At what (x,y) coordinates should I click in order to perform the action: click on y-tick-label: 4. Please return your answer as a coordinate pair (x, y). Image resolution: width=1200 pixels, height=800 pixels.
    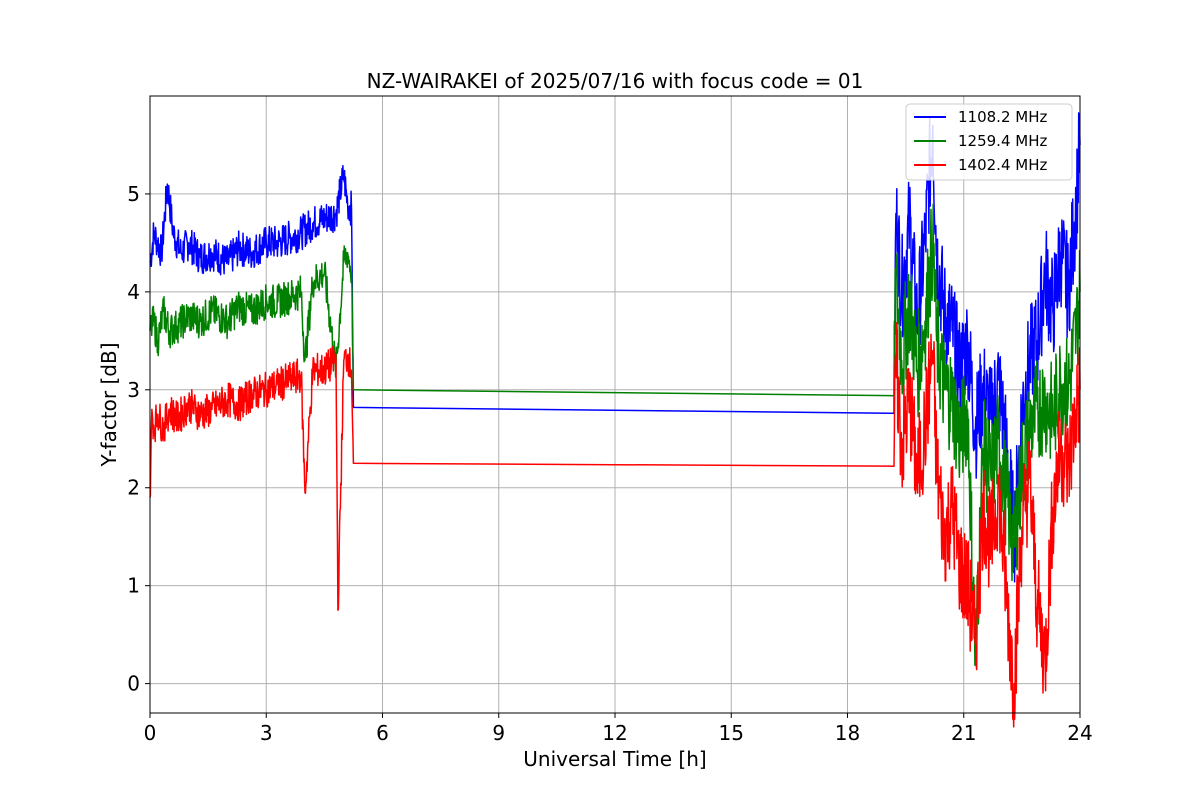
    Looking at the image, I should click on (133, 292).